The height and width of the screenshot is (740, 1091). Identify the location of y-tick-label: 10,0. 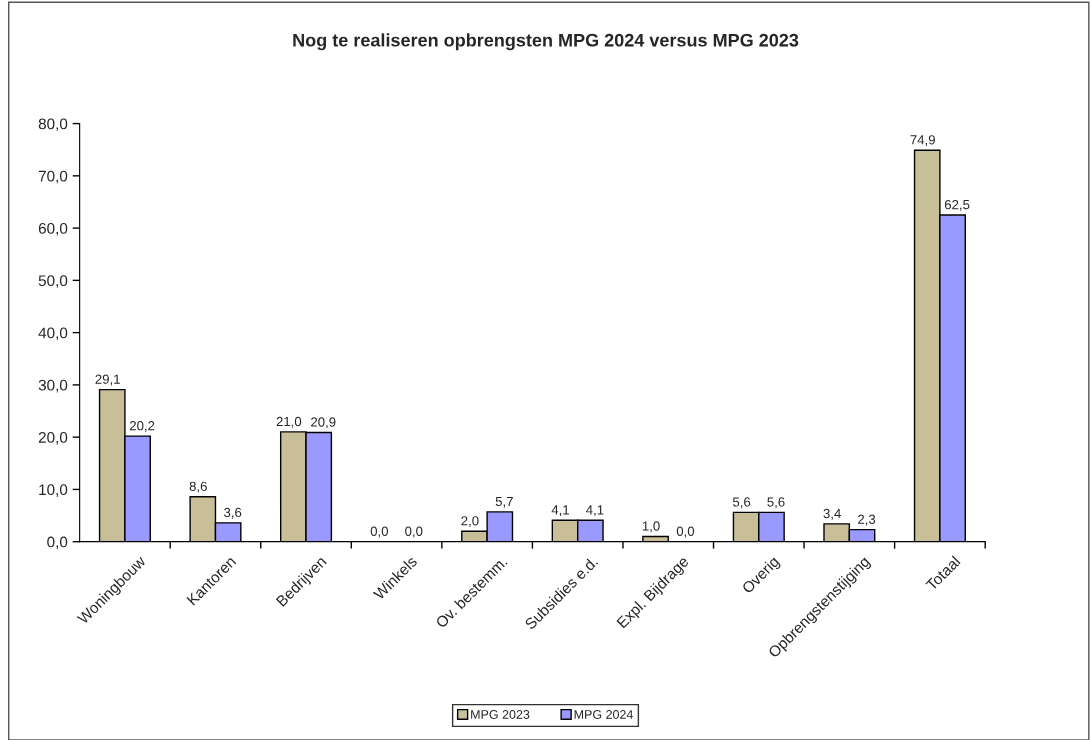
(53, 490).